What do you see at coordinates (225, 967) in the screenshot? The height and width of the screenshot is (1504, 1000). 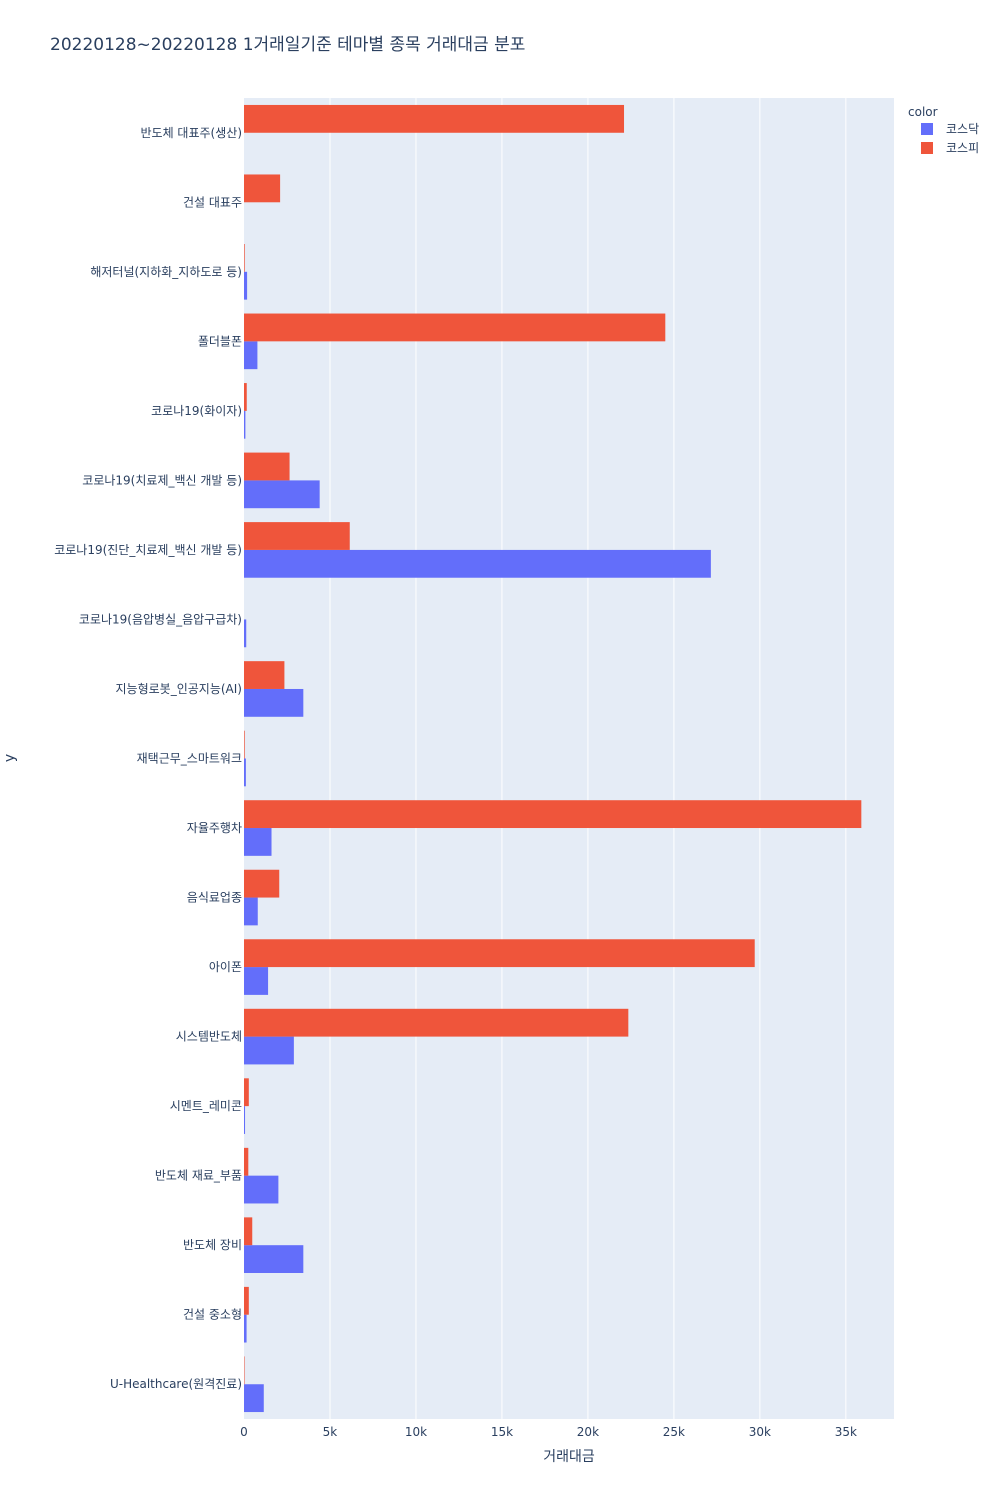 I see `y-tick-label: 아이폰` at bounding box center [225, 967].